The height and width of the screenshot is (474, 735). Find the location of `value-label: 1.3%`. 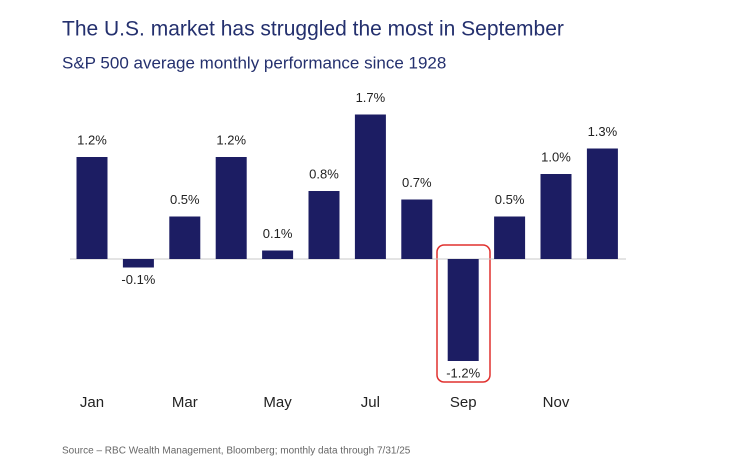

value-label: 1.3% is located at coordinates (603, 131).